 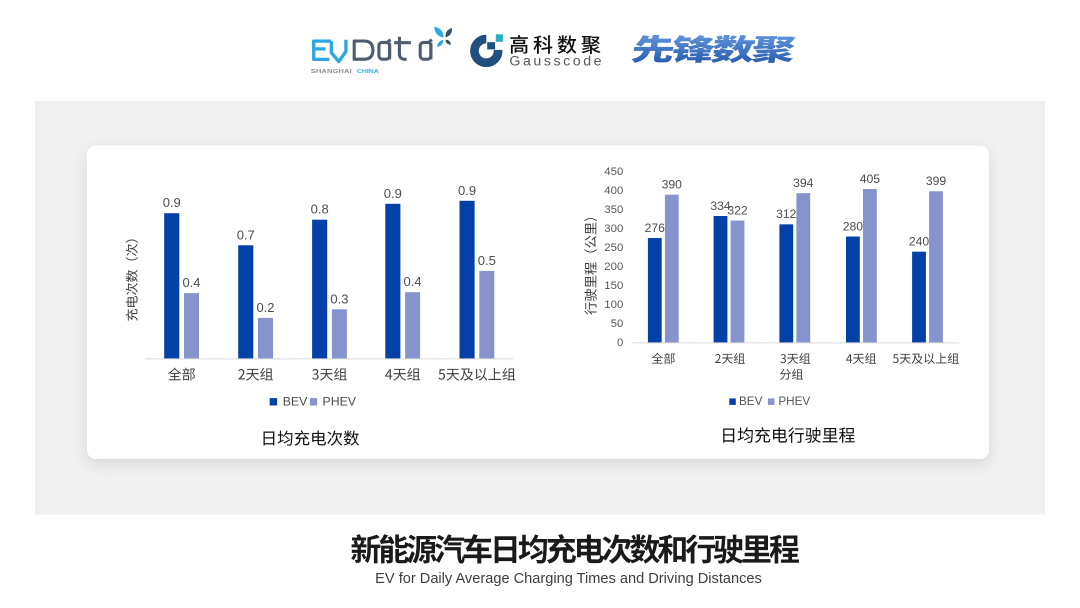 What do you see at coordinates (613, 210) in the screenshot?
I see `svg-text: 350` at bounding box center [613, 210].